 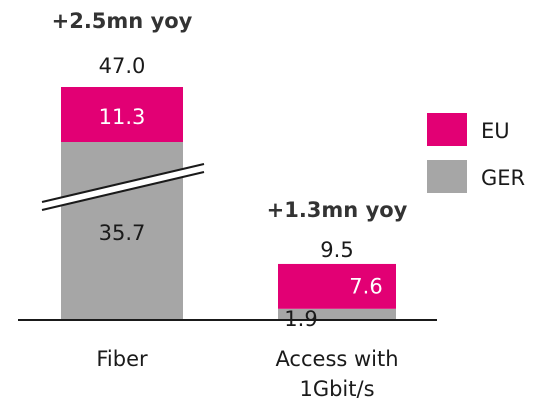 What do you see at coordinates (123, 183) in the screenshot?
I see `axis-break-line-top` at bounding box center [123, 183].